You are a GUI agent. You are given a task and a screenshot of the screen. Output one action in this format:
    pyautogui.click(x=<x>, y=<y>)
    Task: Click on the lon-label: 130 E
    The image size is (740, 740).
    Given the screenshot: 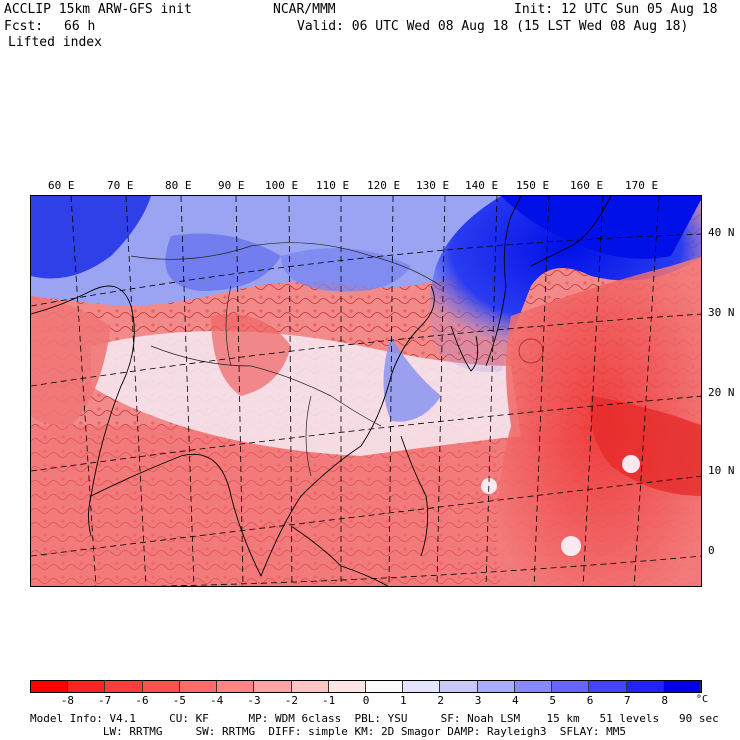 What is the action you would take?
    pyautogui.click(x=433, y=185)
    